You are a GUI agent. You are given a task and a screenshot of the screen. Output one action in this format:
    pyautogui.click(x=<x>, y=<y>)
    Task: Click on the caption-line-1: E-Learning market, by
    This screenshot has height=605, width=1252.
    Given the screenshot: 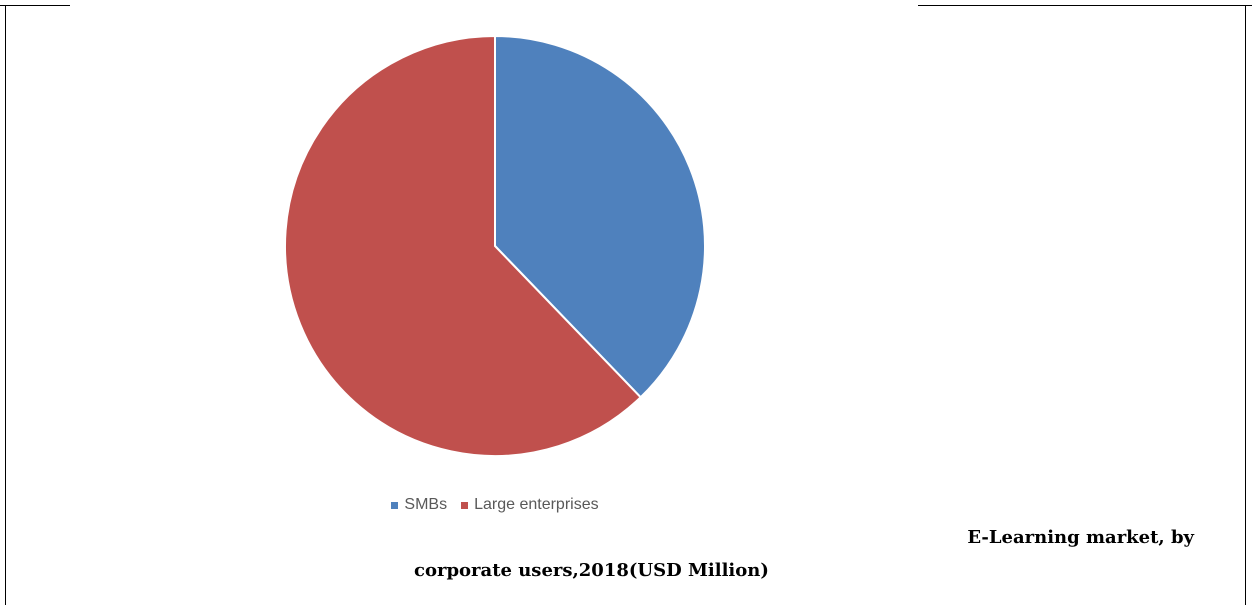 What is the action you would take?
    pyautogui.click(x=1080, y=537)
    